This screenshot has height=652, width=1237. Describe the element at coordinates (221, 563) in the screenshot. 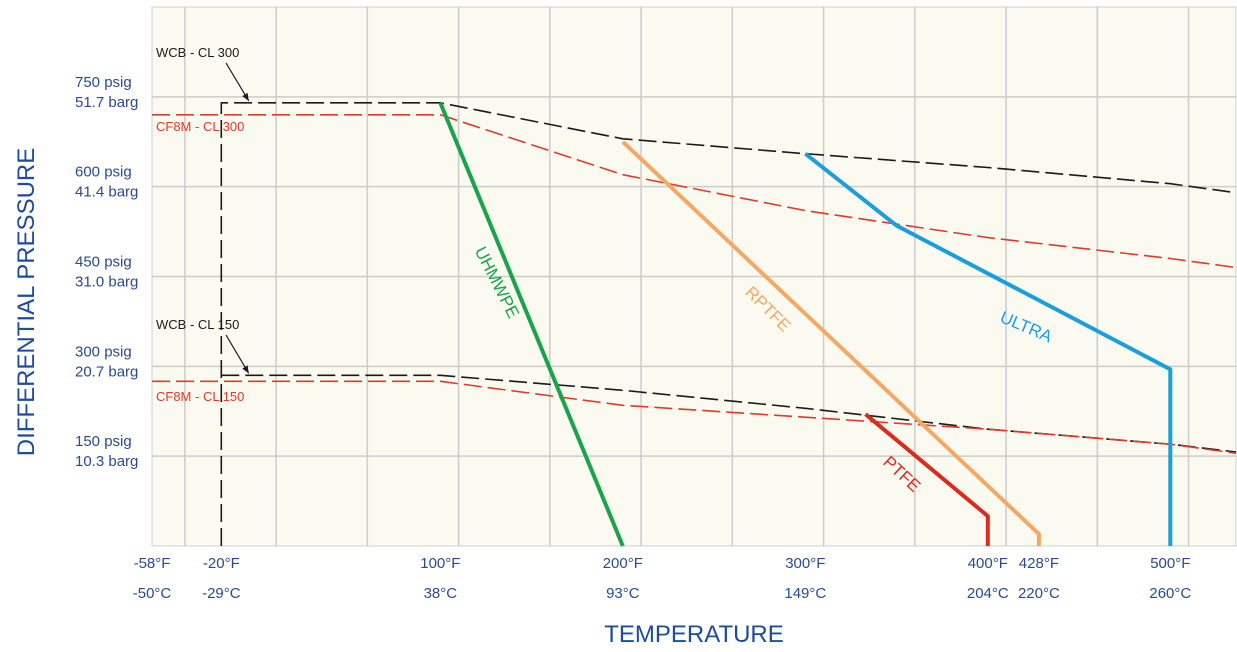

I see `x-tick-label-f: -20°F` at that location.